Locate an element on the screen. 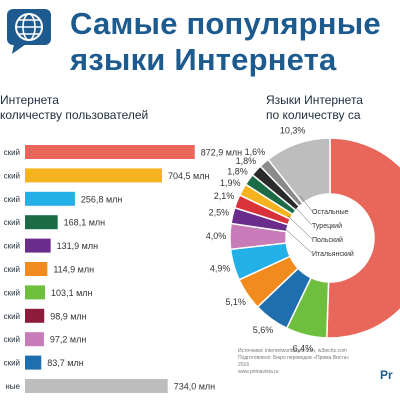  bar-value-label: 98,9 млн is located at coordinates (68, 316).